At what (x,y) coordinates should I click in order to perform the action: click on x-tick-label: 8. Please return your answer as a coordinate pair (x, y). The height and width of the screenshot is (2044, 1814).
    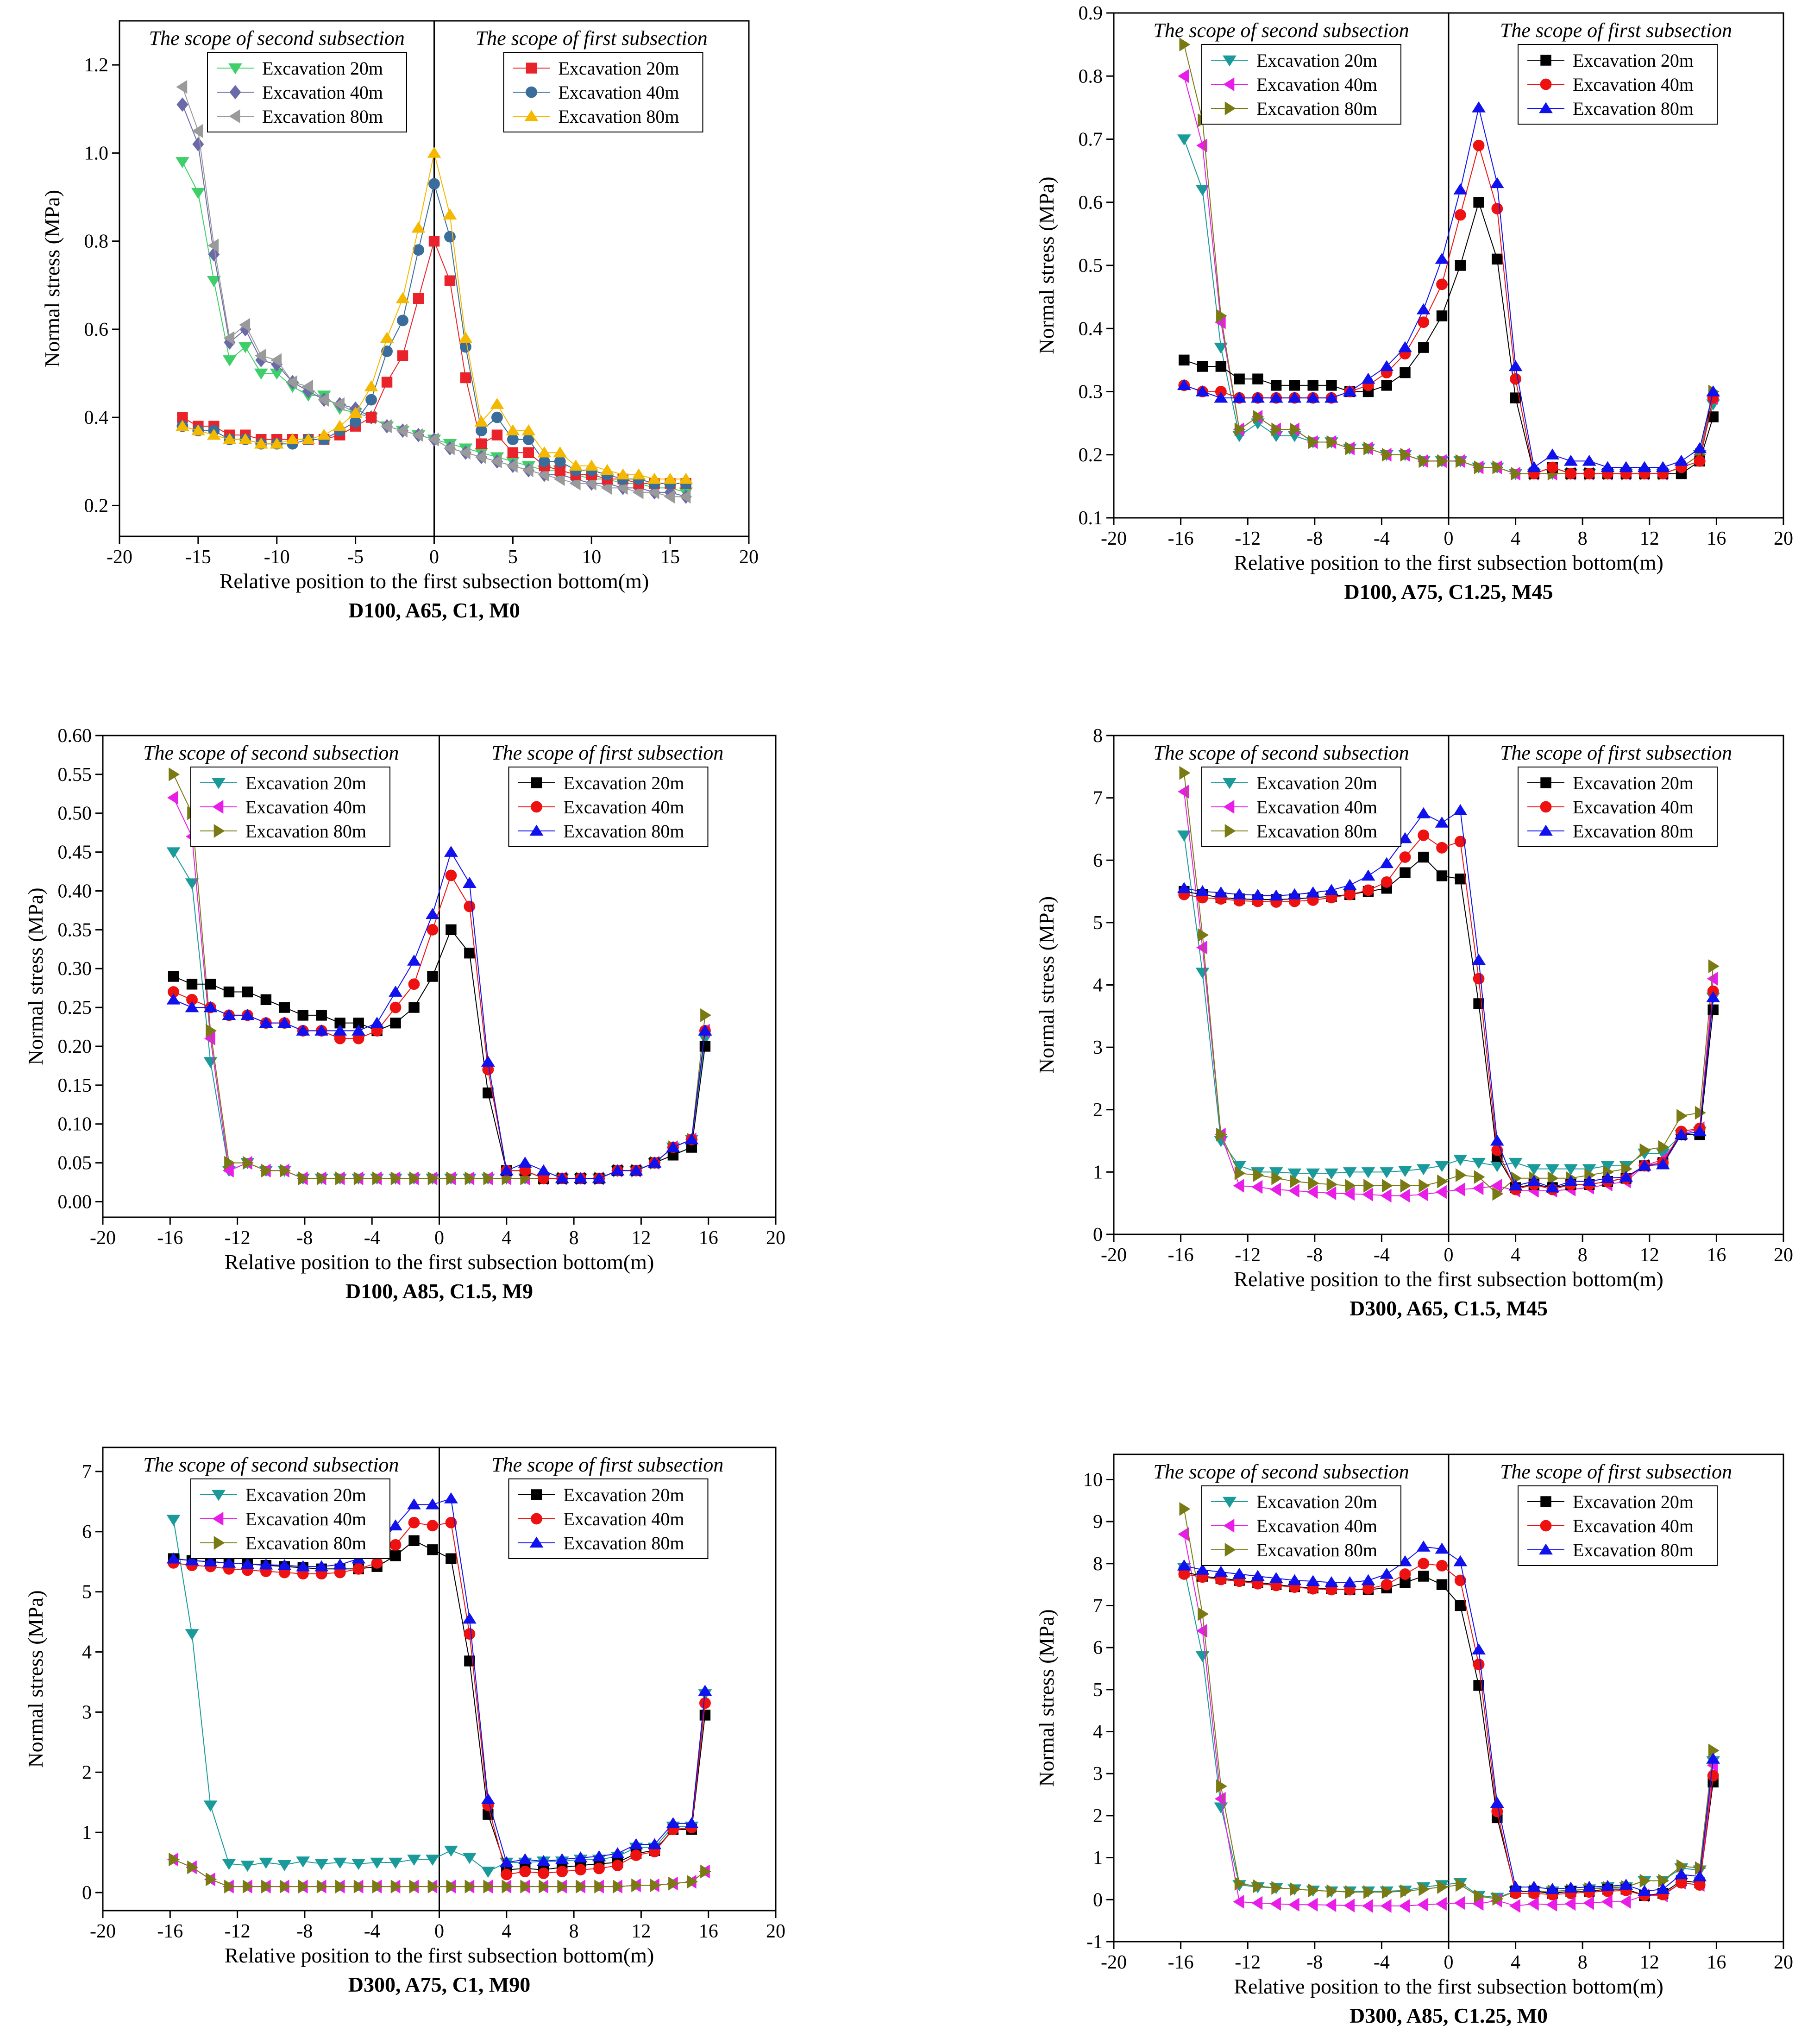
    Looking at the image, I should click on (574, 1931).